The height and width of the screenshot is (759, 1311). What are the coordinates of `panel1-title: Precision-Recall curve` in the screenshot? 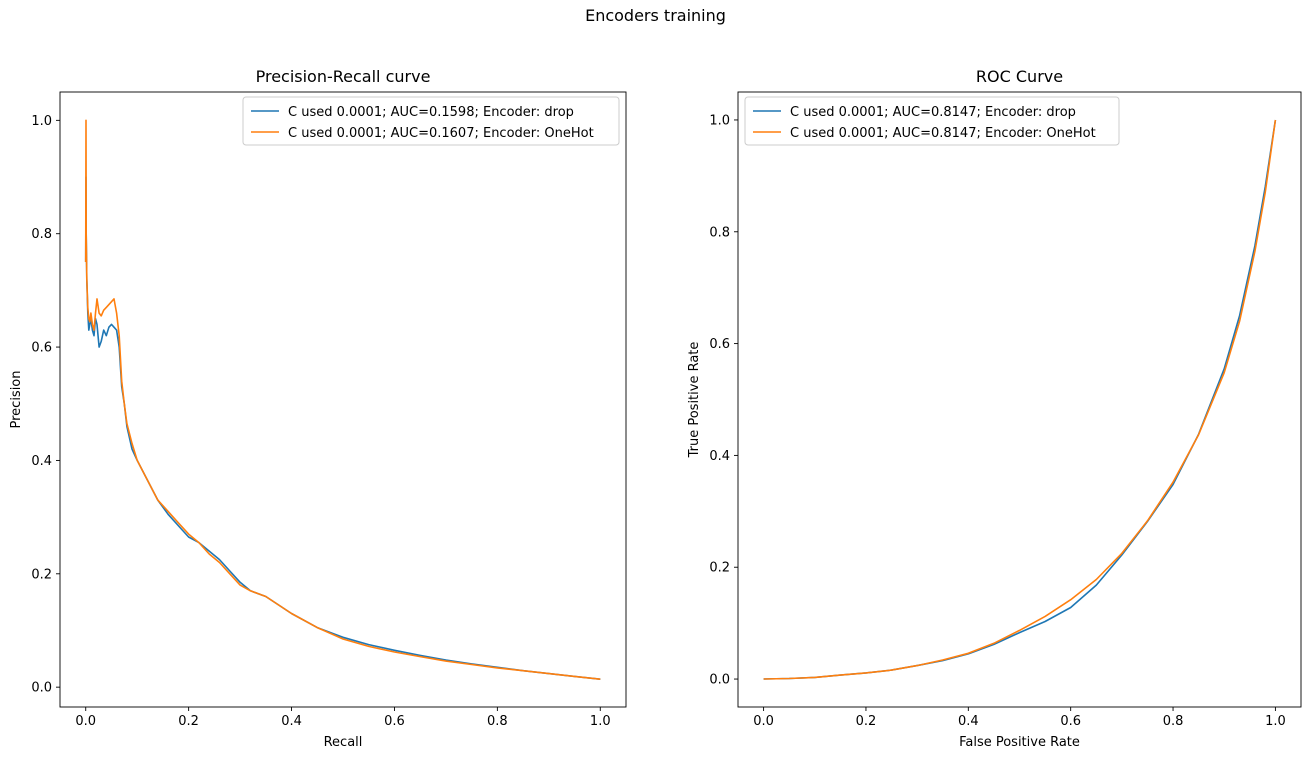 It's located at (343, 76).